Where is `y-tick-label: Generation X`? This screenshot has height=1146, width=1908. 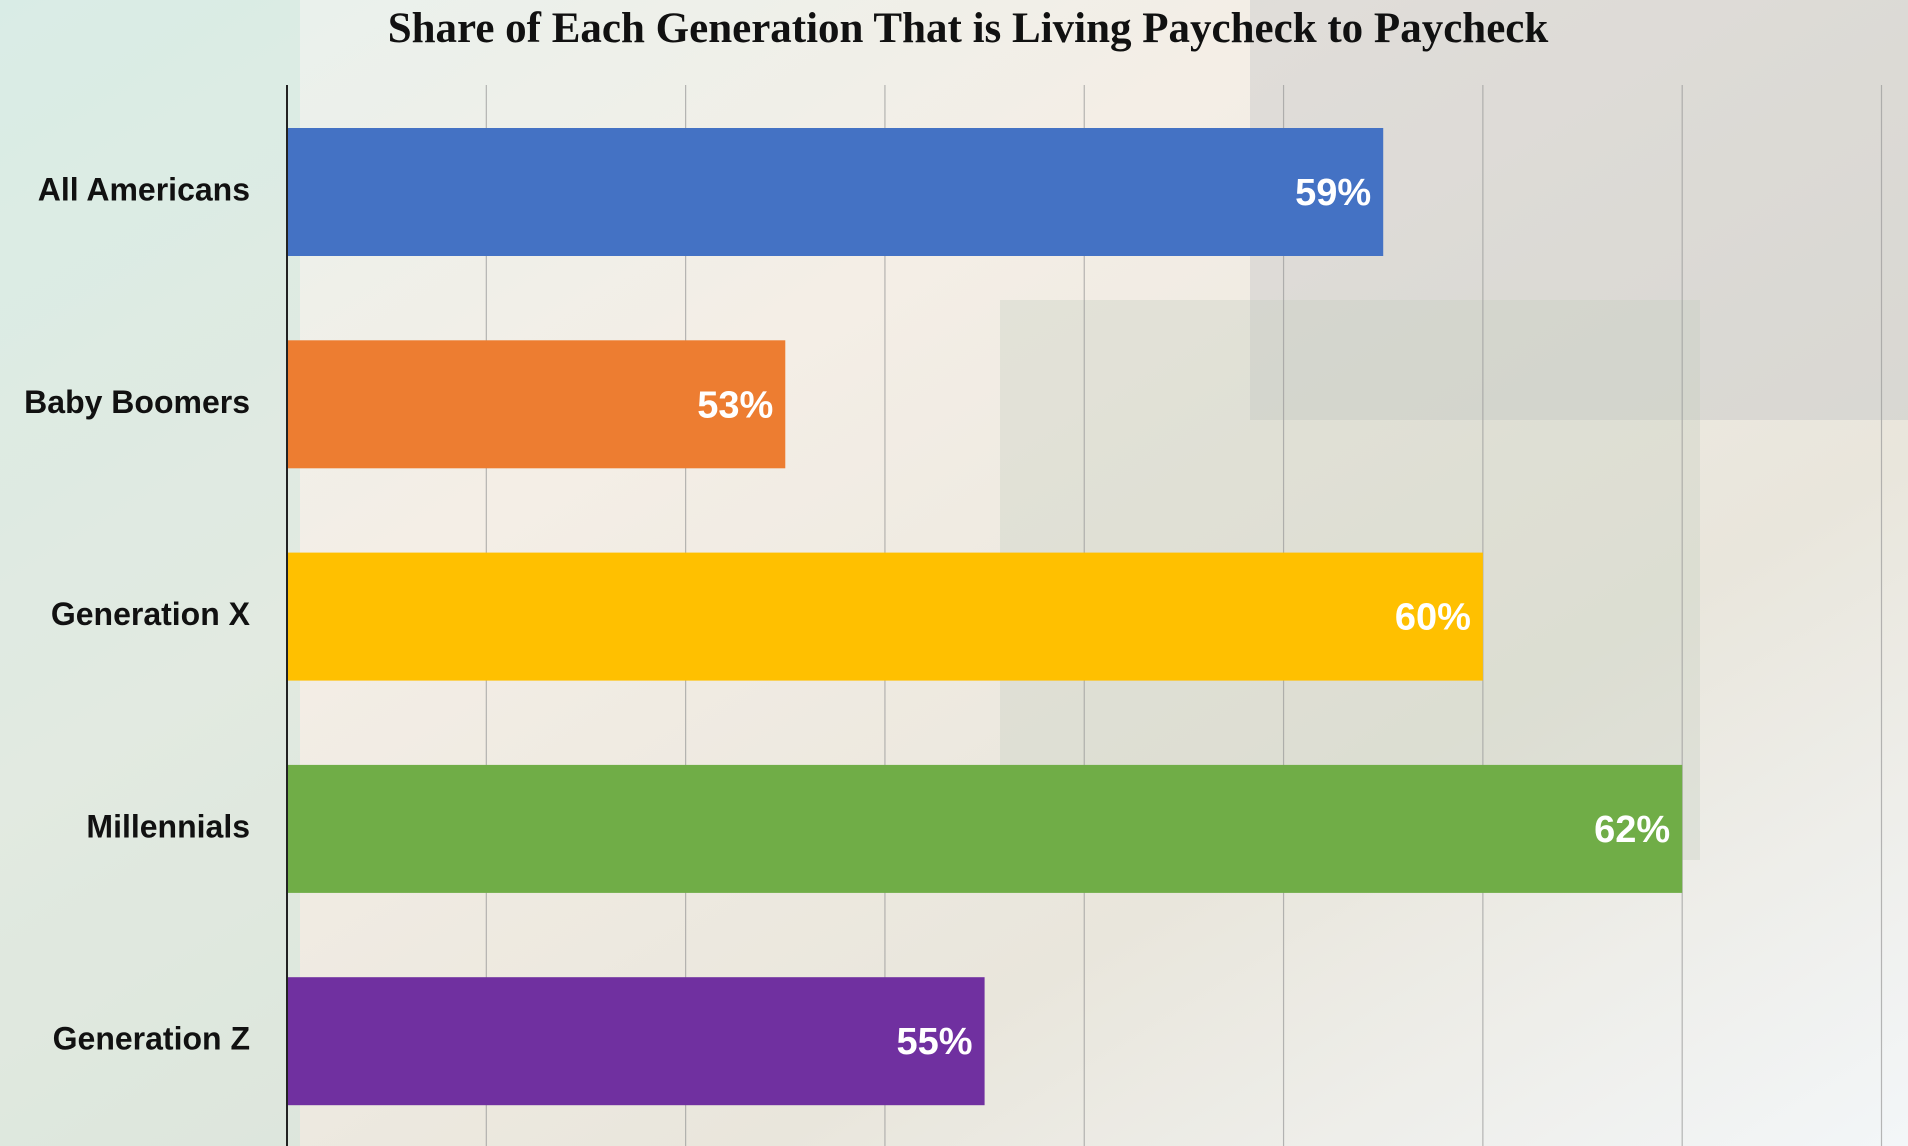 y-tick-label: Generation X is located at coordinates (151, 614).